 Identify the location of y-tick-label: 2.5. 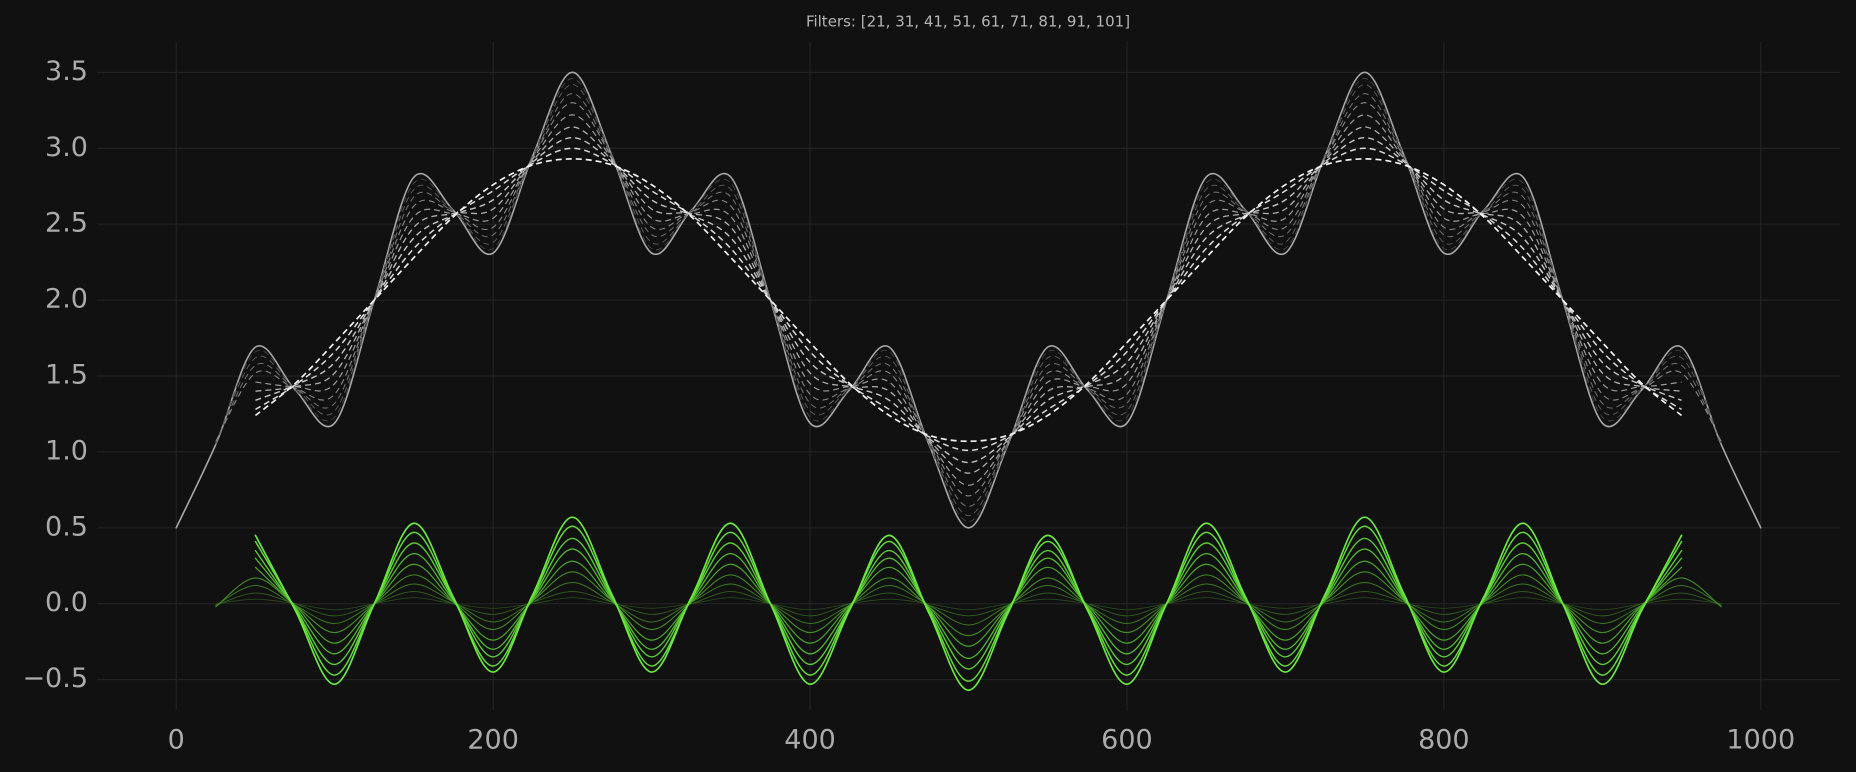
(66, 223).